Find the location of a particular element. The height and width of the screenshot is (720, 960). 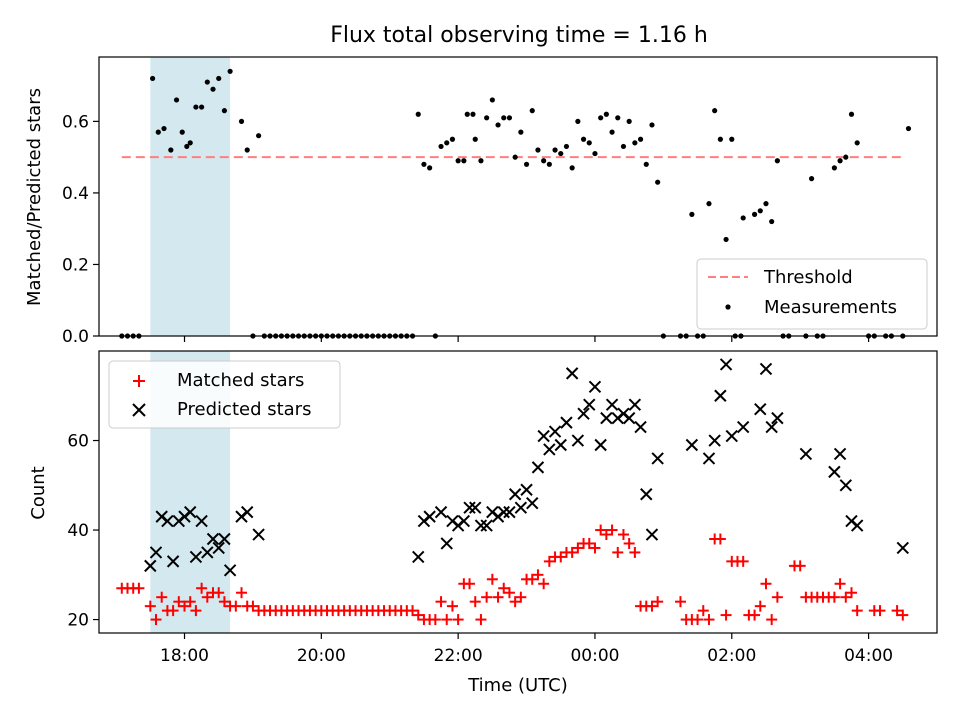

bottom-y-tick-label: 60 is located at coordinates (78, 442).